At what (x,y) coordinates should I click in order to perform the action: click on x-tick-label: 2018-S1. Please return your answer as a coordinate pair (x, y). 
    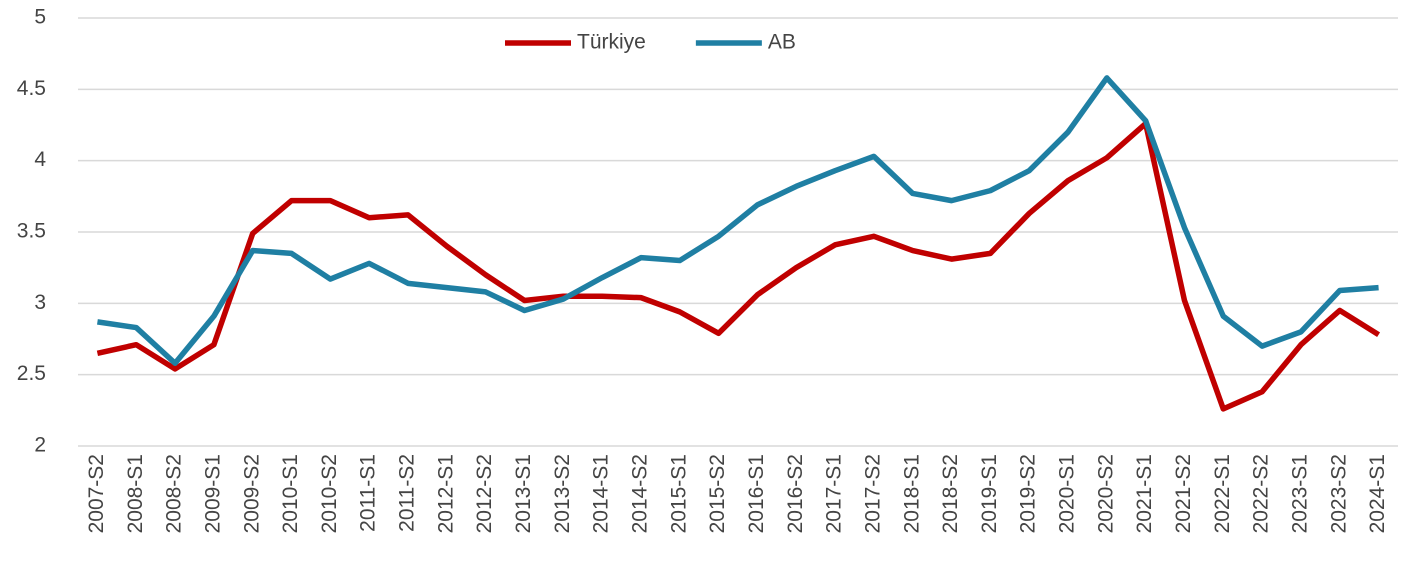
    Looking at the image, I should click on (911, 493).